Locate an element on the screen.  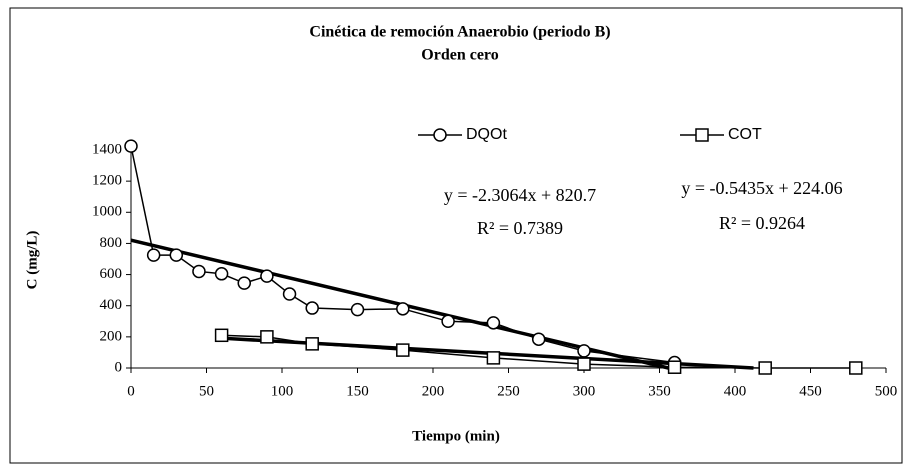
x-tick-label: 400 is located at coordinates (735, 391).